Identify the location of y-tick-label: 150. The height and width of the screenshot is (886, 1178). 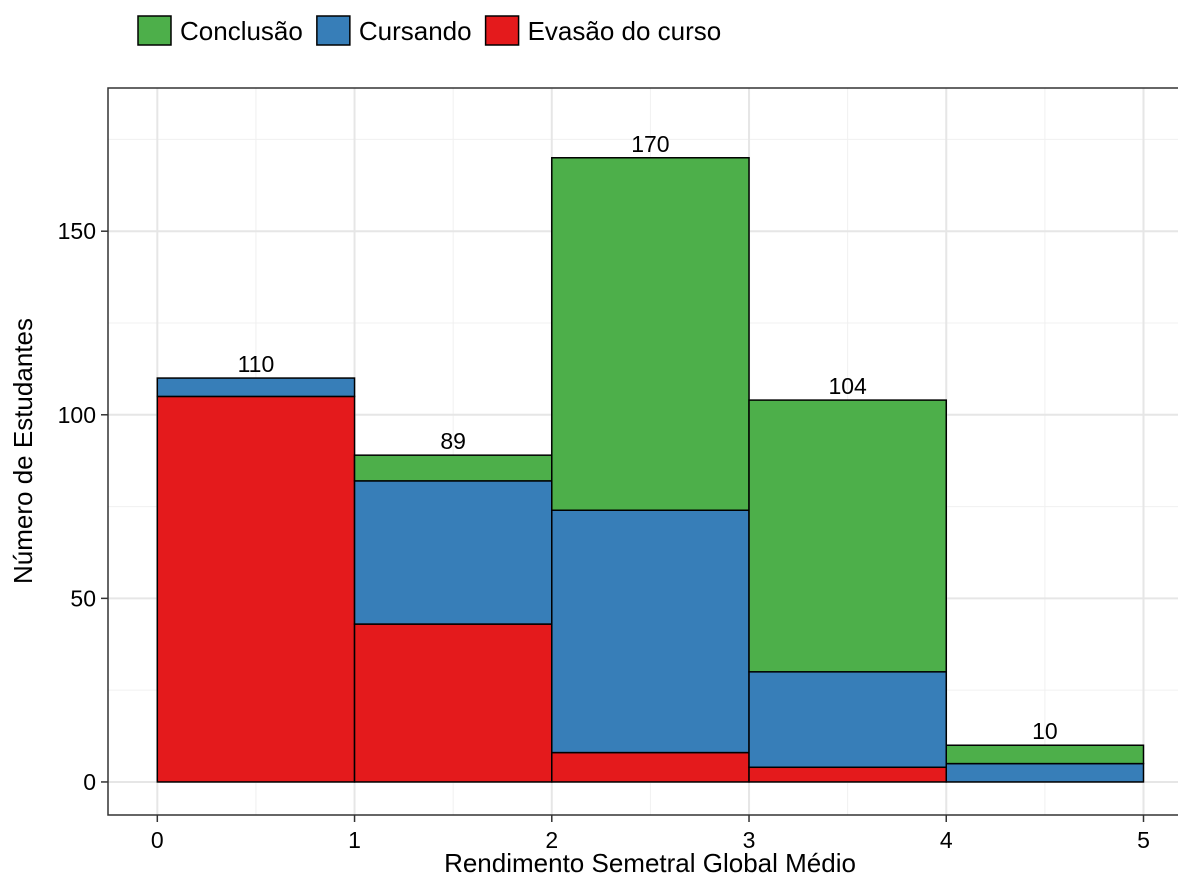
(77, 231).